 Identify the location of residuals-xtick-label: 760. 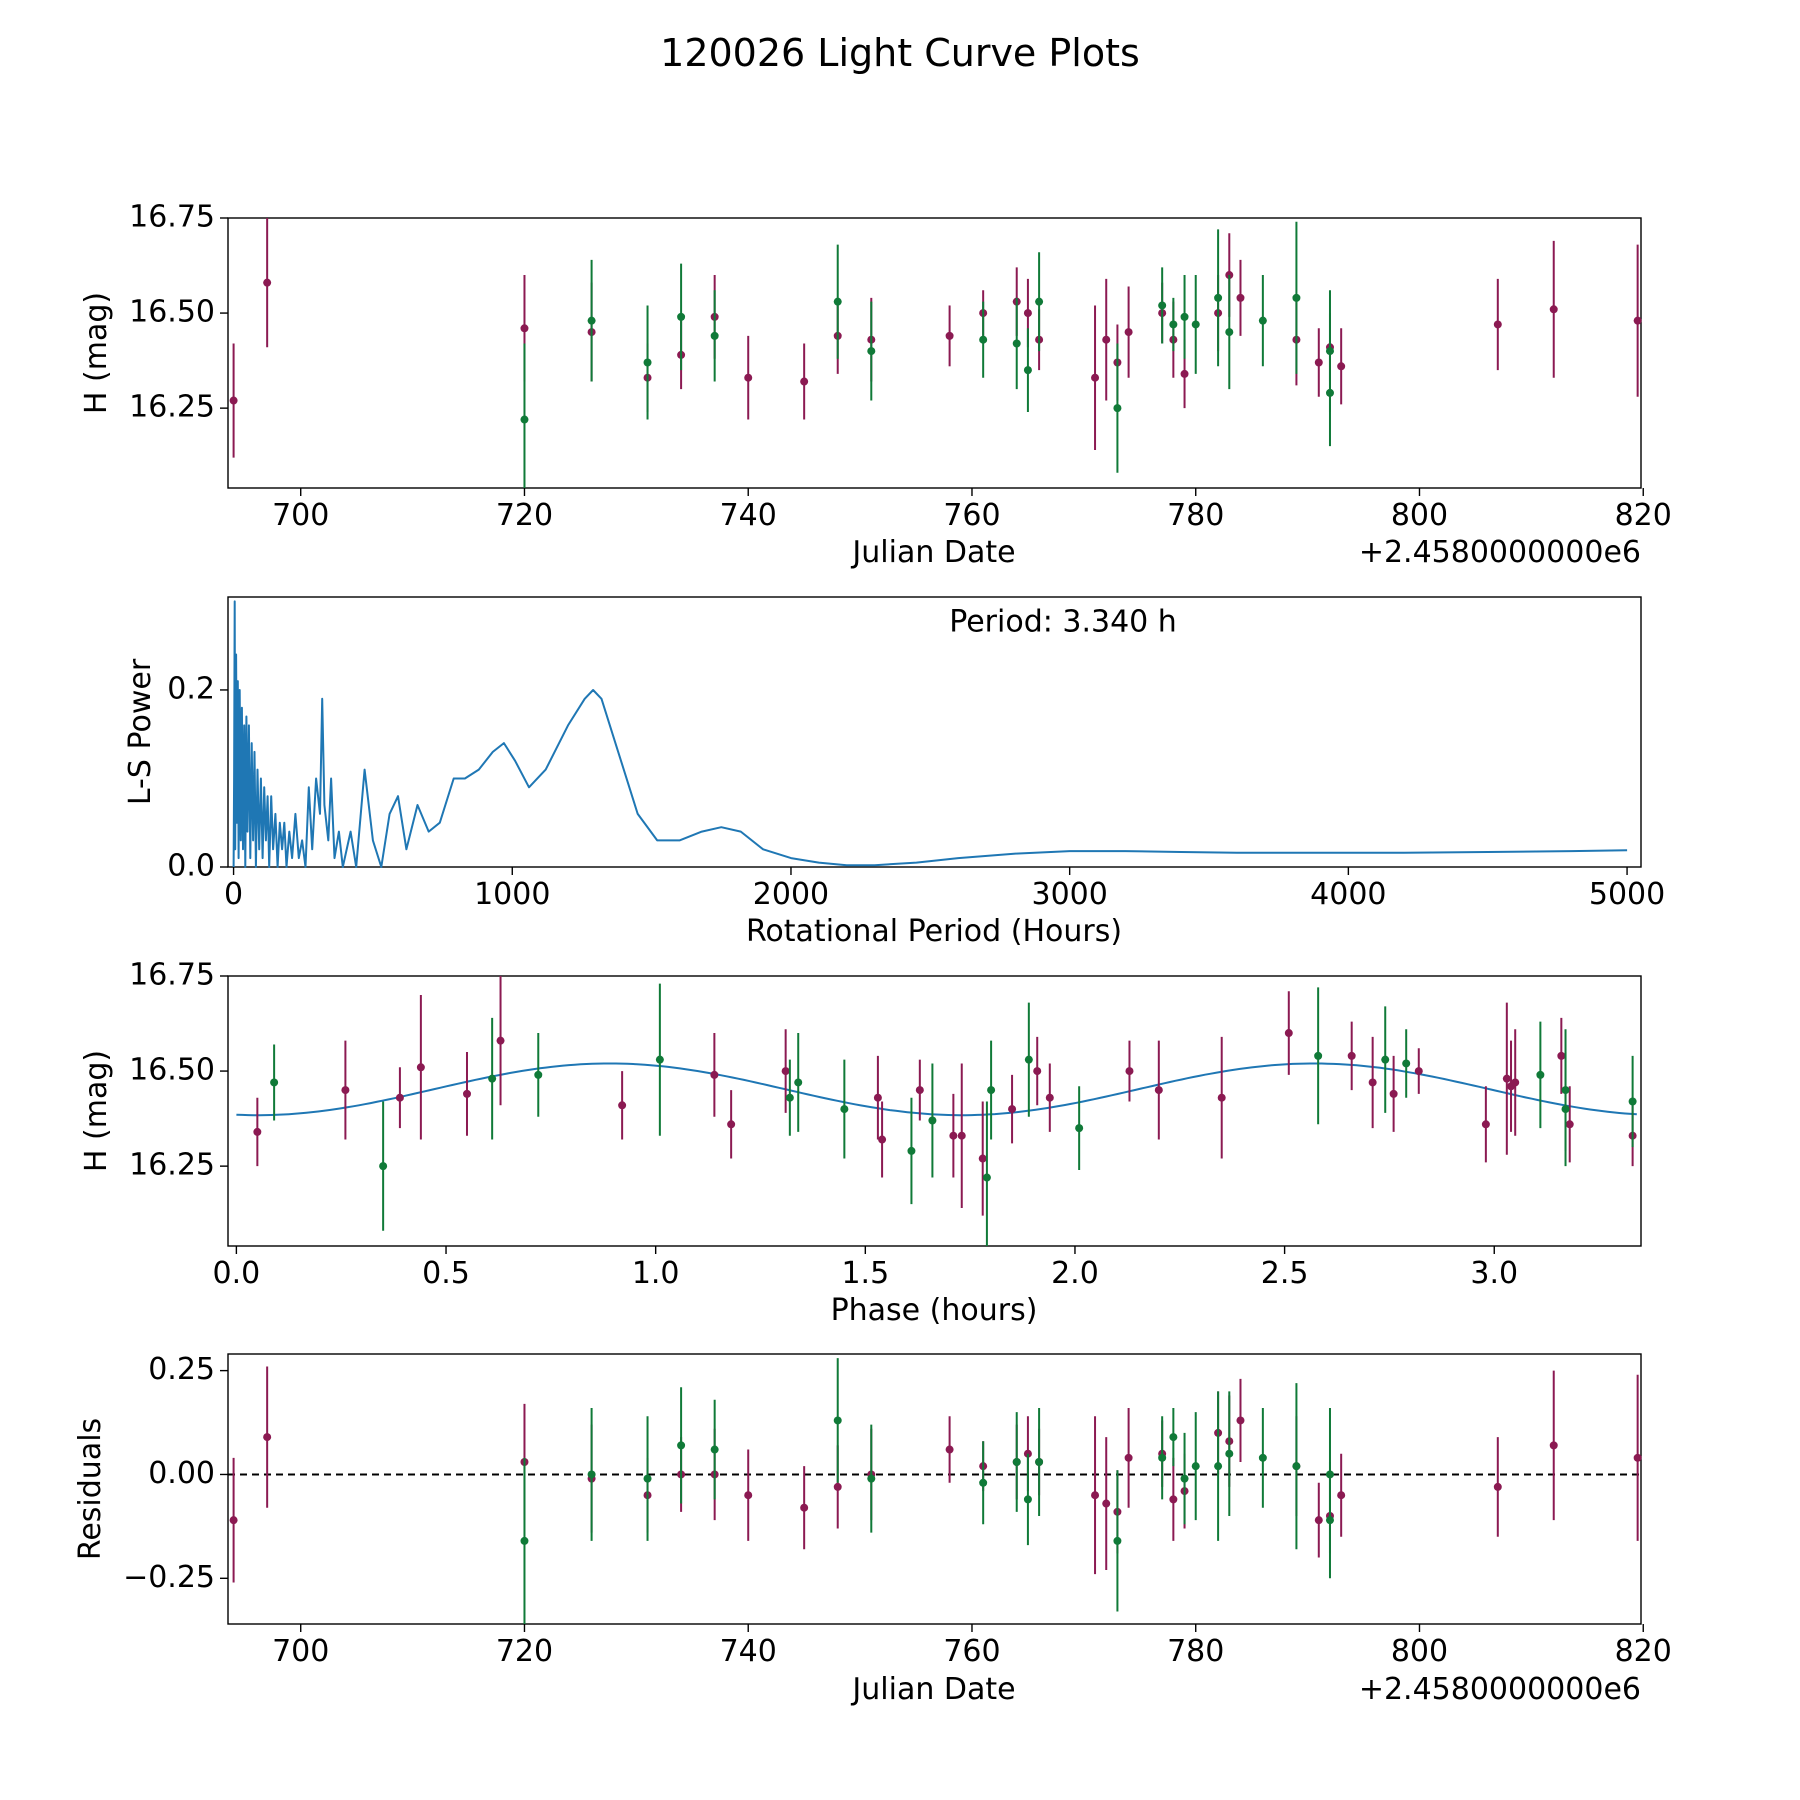
(971, 1651).